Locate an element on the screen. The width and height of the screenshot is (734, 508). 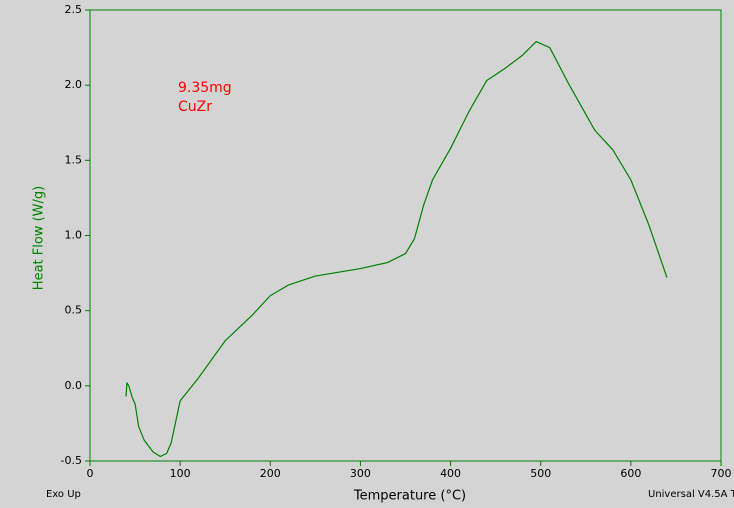
x-tick-label: 600 is located at coordinates (630, 473).